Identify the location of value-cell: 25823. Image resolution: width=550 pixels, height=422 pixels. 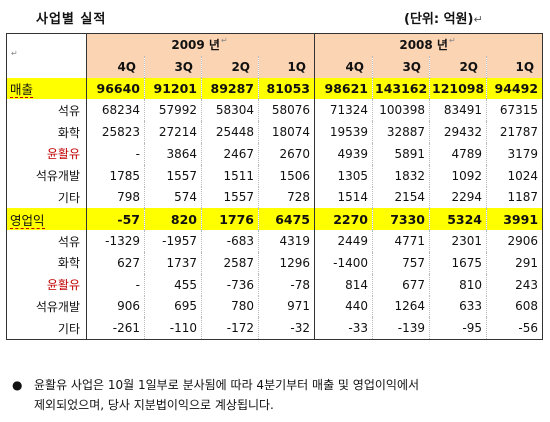
(115, 132).